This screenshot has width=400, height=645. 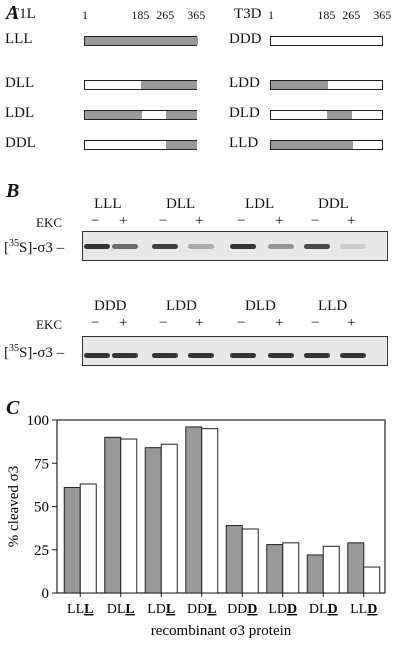 I want to click on construct-label: LDD, so click(x=244, y=83).